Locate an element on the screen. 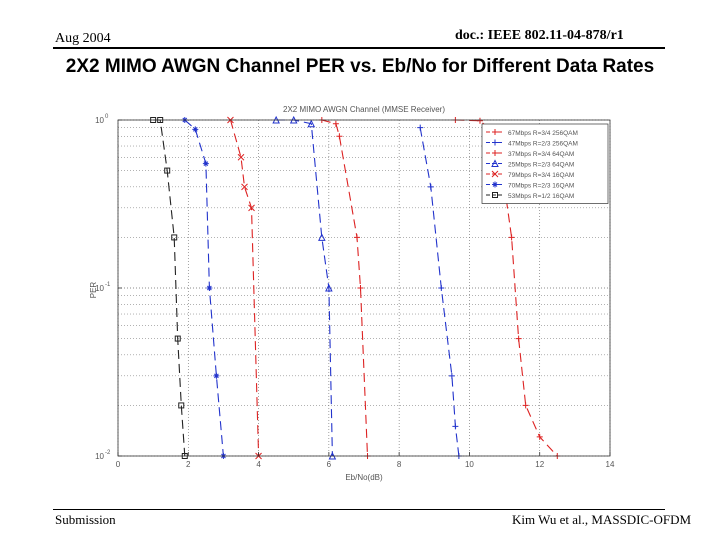 This screenshot has height=540, width=720. chart-title: 2X2 MIMO AWGN Channel (MMSE Receiver) is located at coordinates (364, 109).